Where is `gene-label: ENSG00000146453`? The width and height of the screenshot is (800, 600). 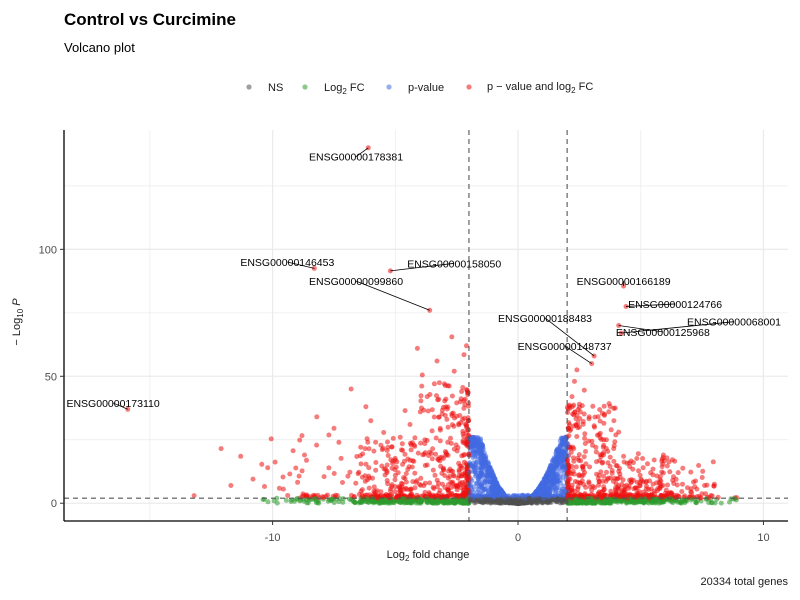
gene-label: ENSG00000146453 is located at coordinates (287, 263).